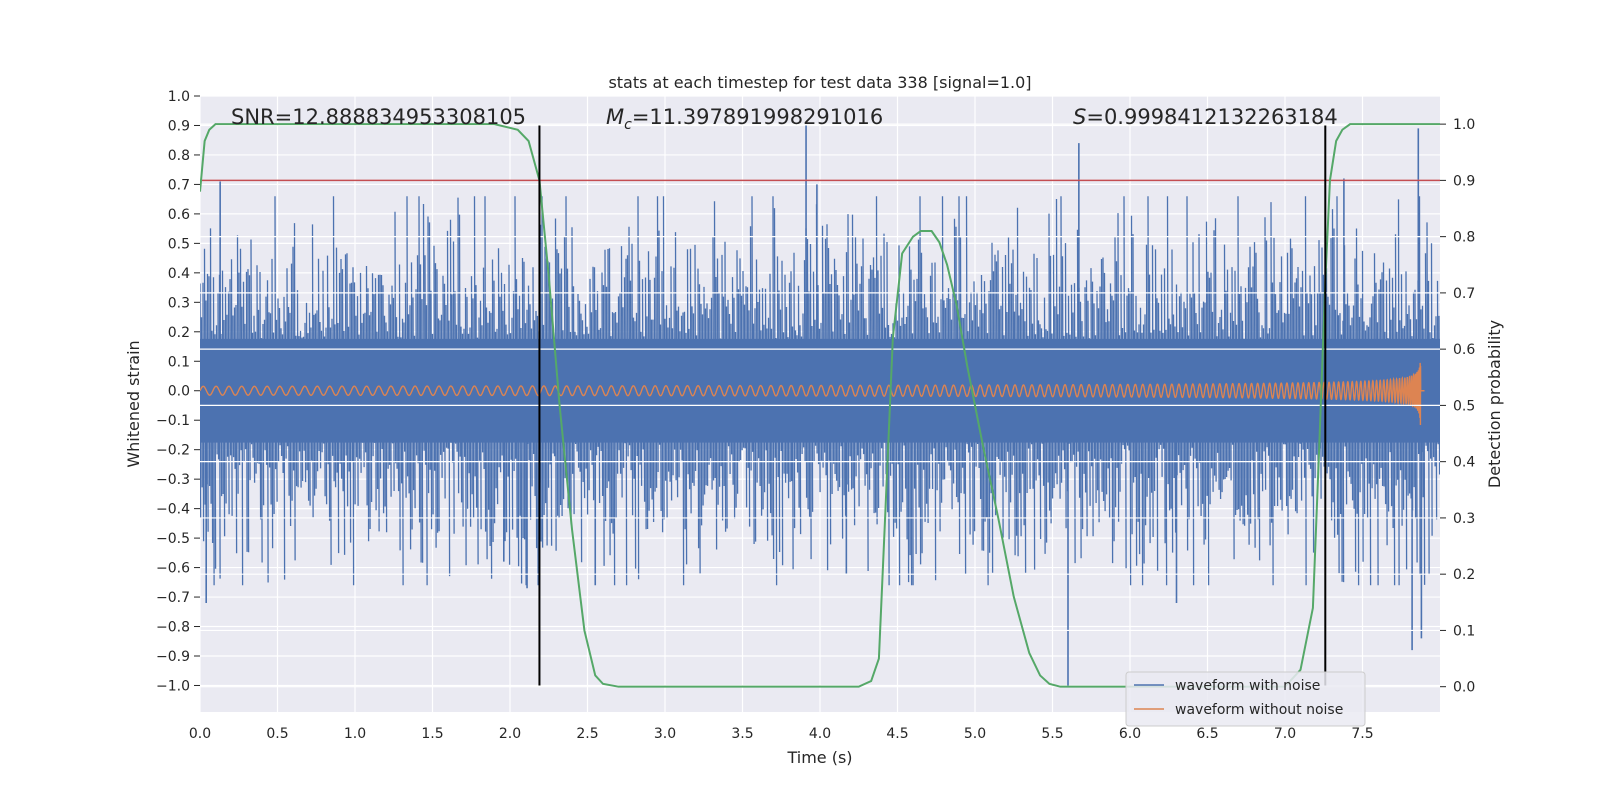 This screenshot has width=1600, height=800. What do you see at coordinates (1464, 688) in the screenshot?
I see `right-tick-label: 0.0` at bounding box center [1464, 688].